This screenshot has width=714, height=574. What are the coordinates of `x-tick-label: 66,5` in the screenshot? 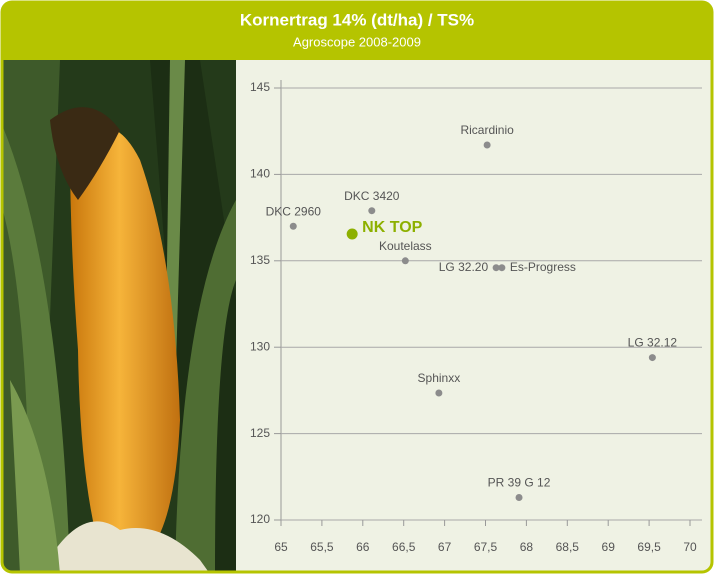 It's located at (404, 547).